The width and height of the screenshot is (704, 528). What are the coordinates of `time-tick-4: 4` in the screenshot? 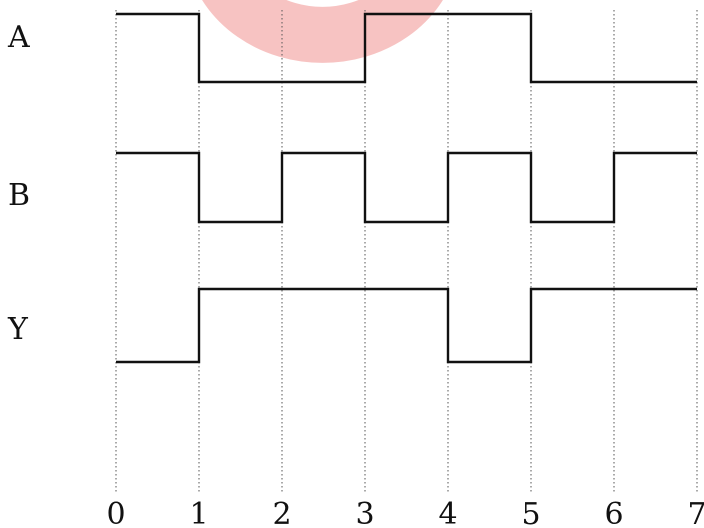 It's located at (447, 512).